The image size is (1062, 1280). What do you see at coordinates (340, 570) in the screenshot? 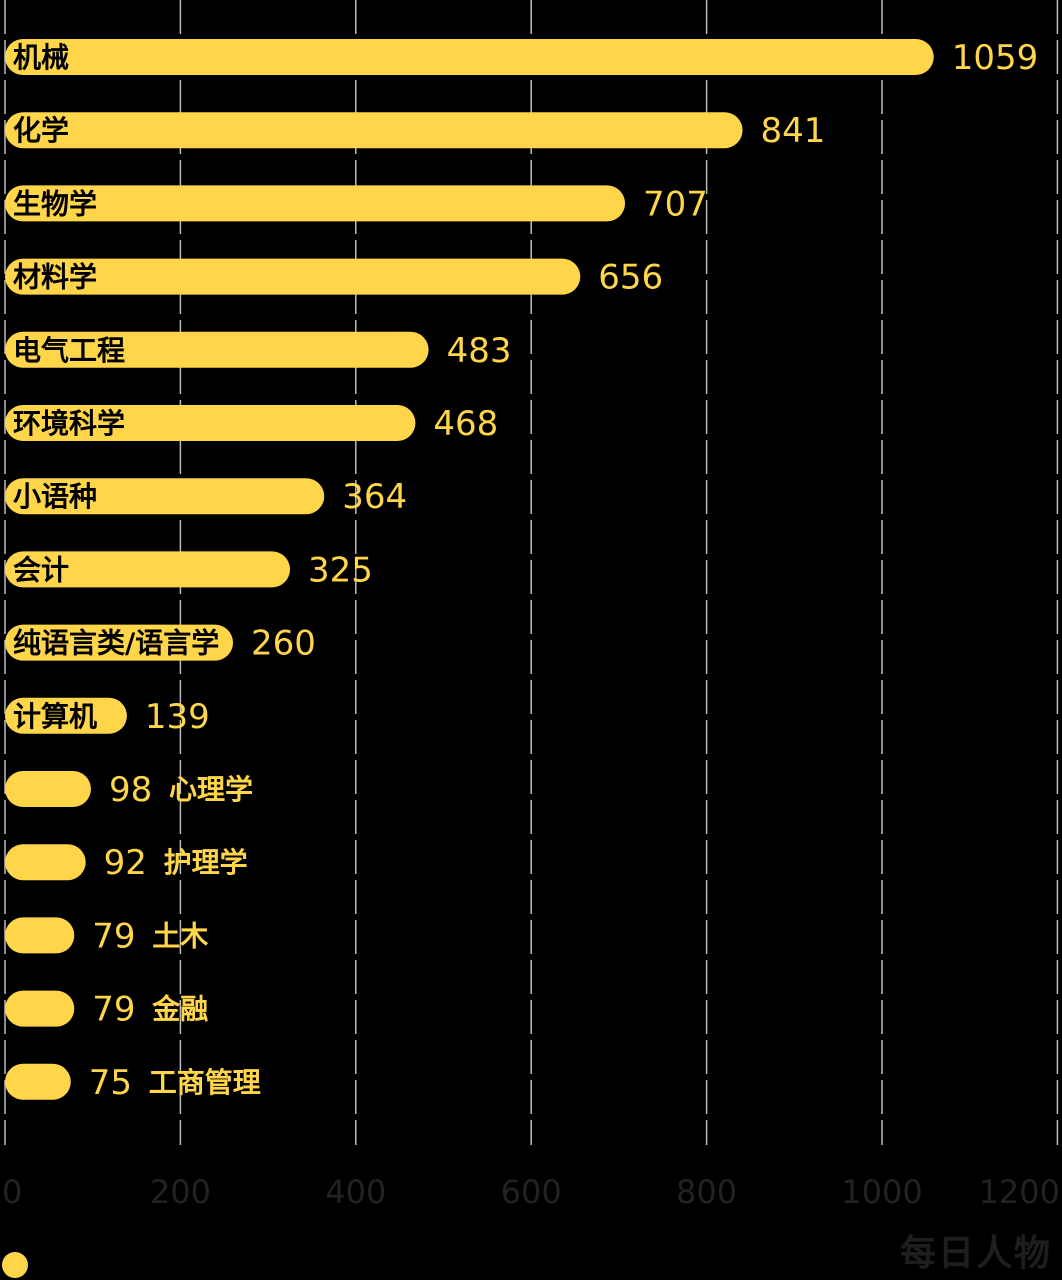
I see `data-label: 325` at bounding box center [340, 570].